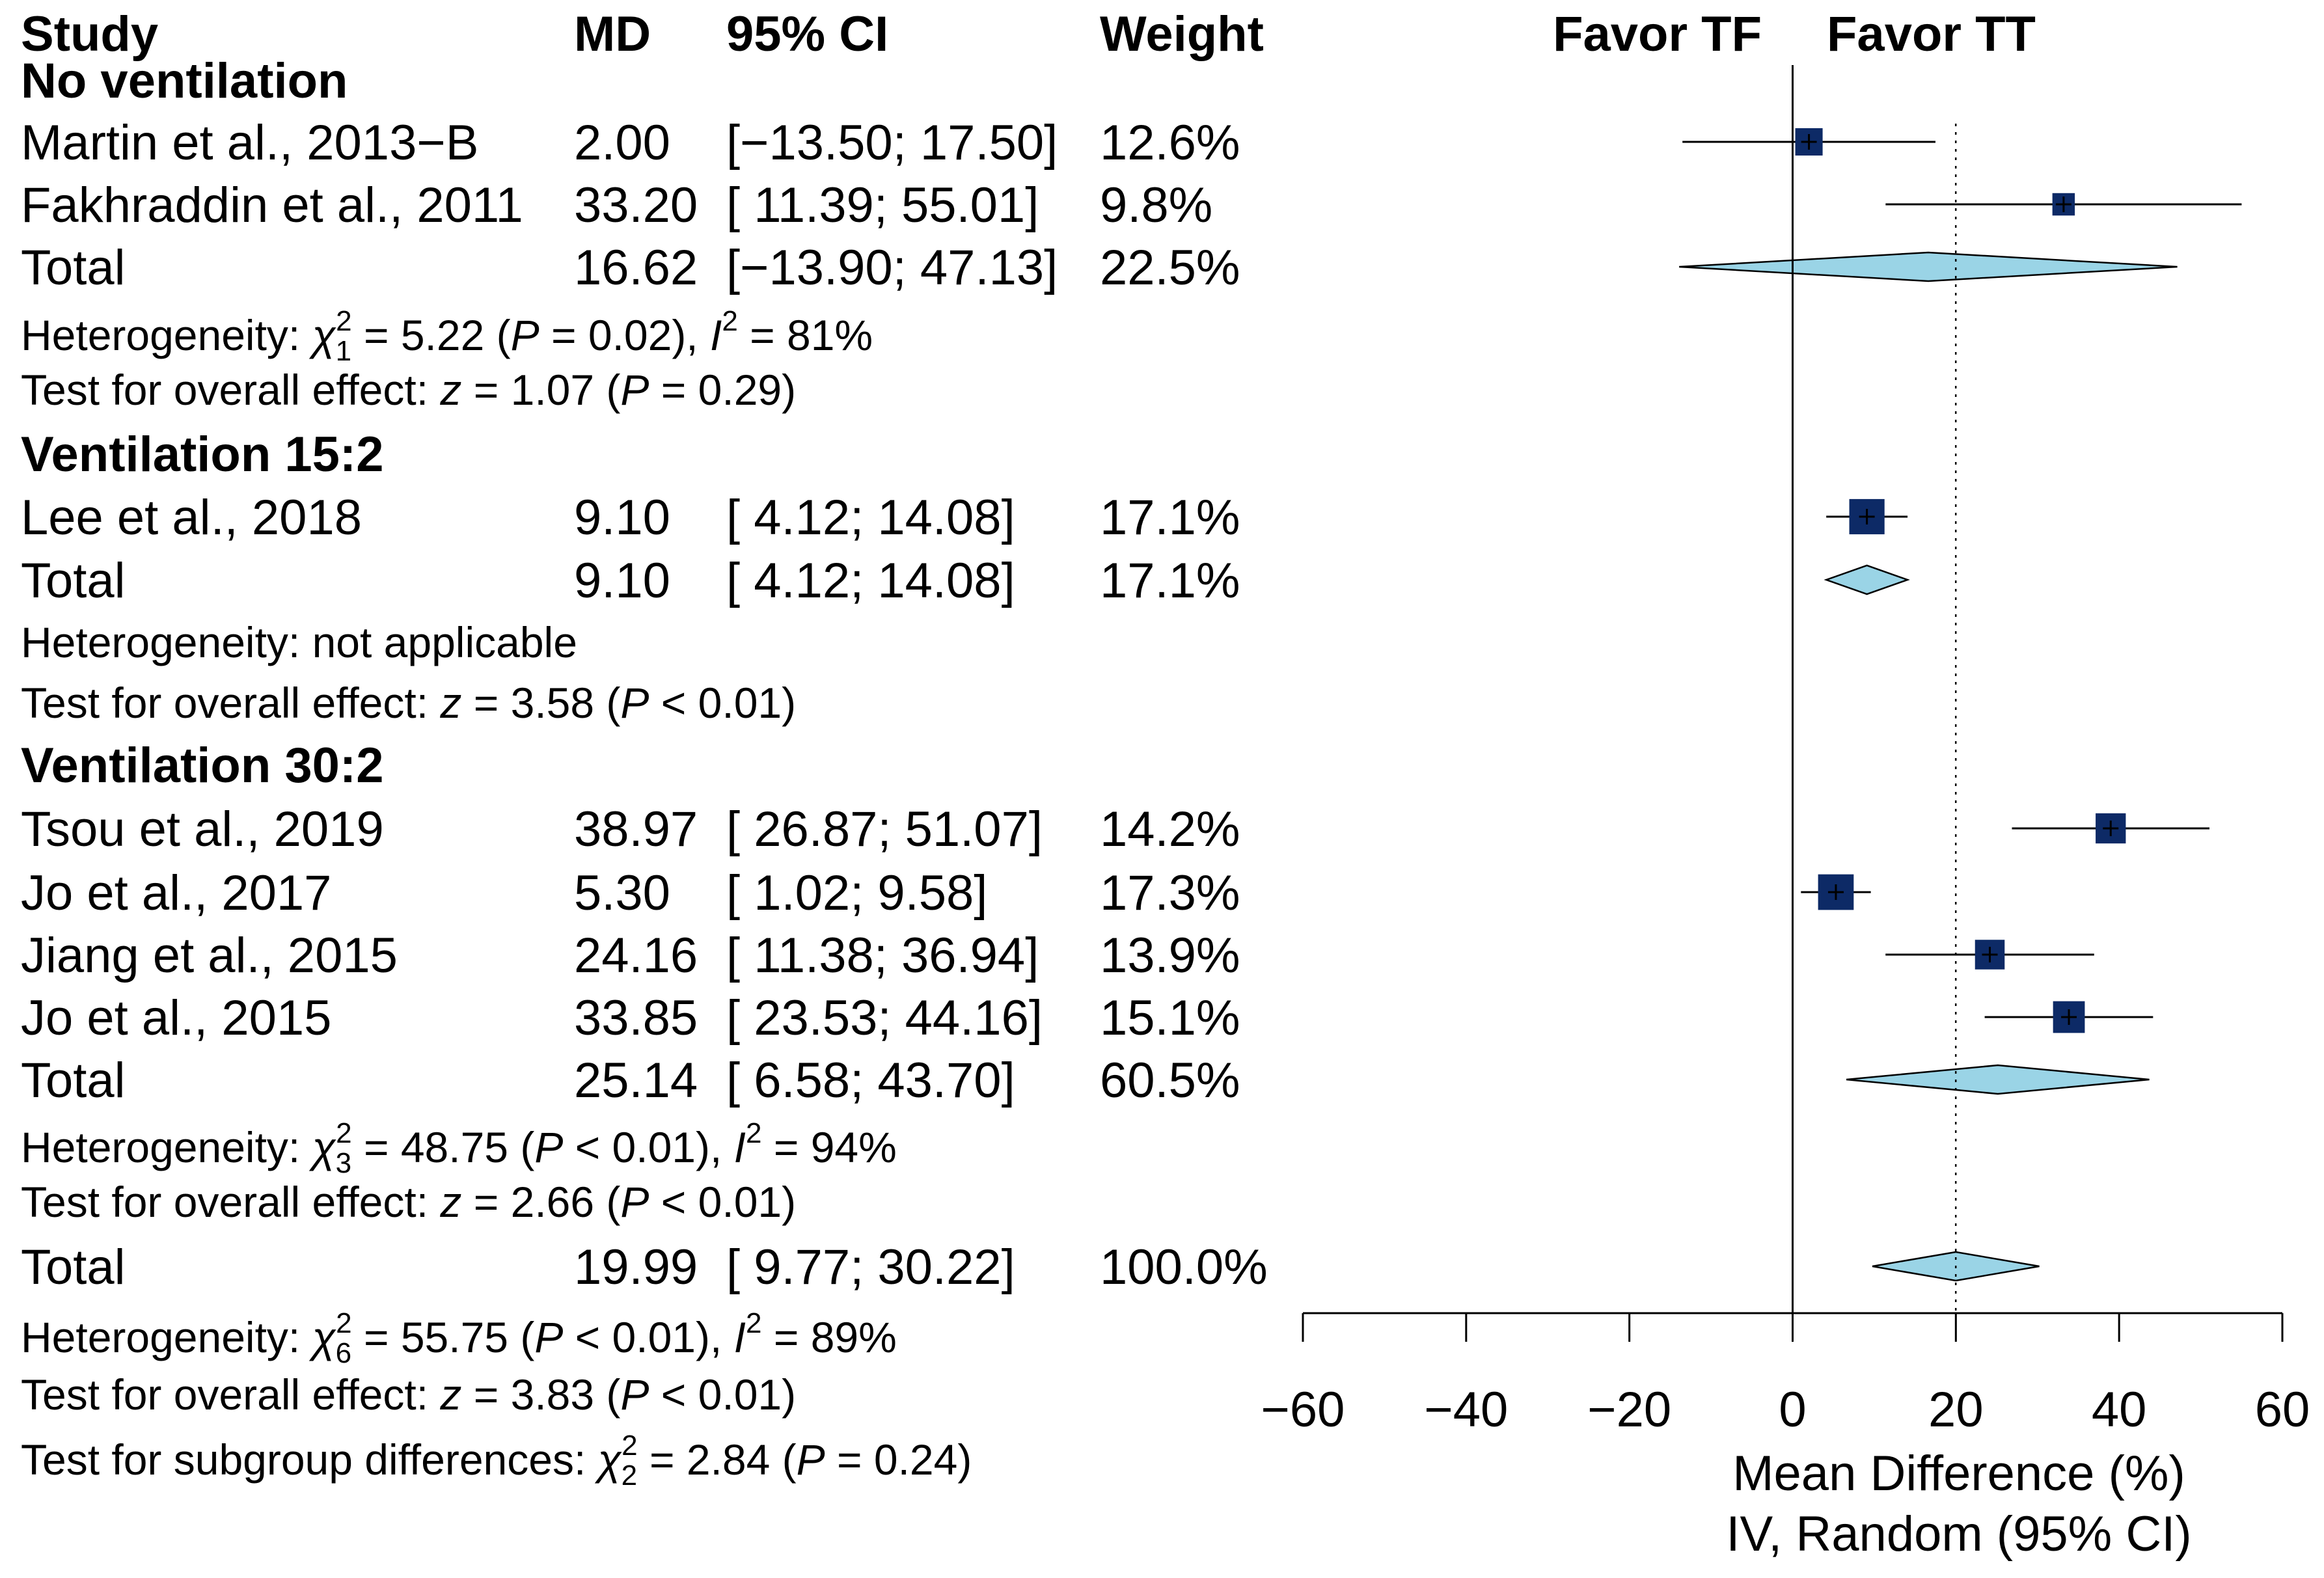 Image resolution: width=2324 pixels, height=1578 pixels. What do you see at coordinates (1170, 829) in the screenshot?
I see `study-weight-value: 14.2%` at bounding box center [1170, 829].